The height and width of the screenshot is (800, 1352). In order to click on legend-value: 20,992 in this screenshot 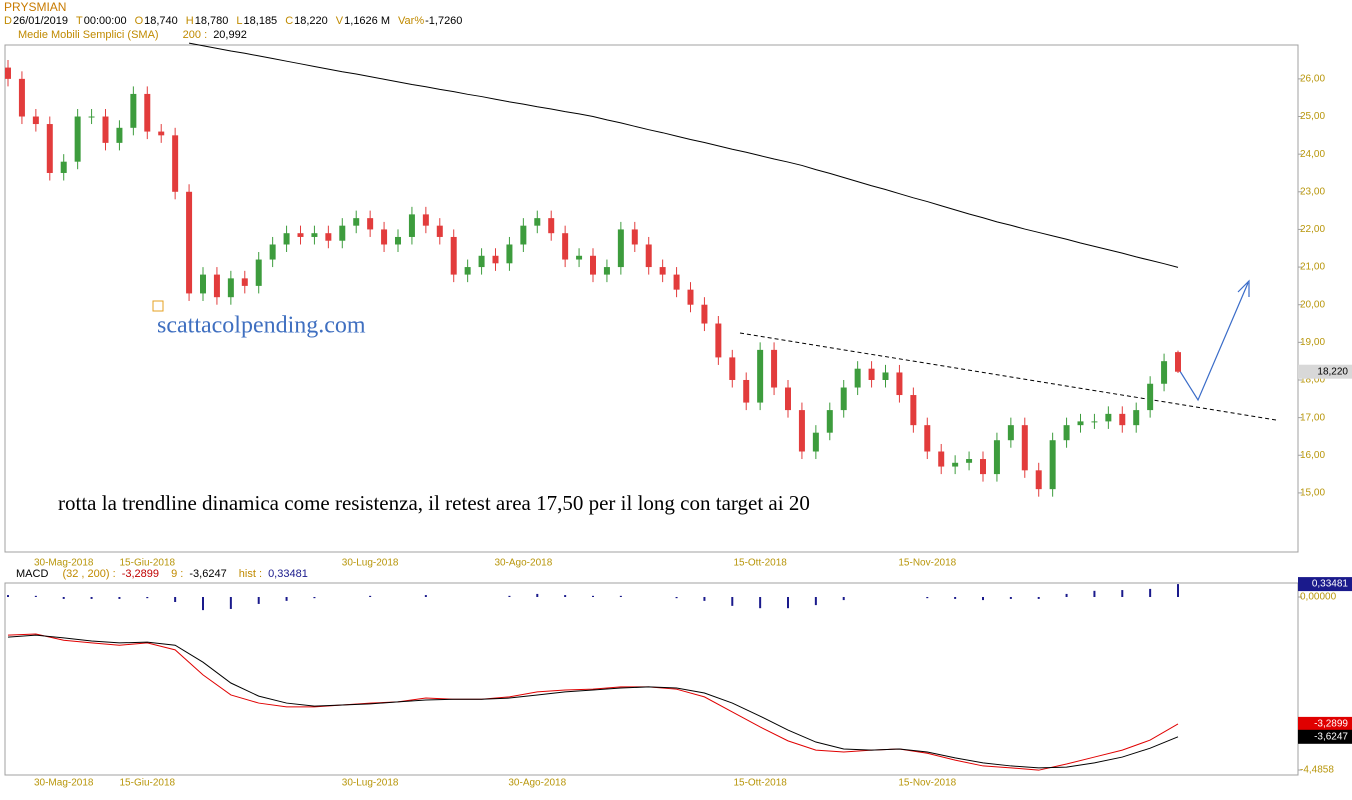, I will do `click(230, 35)`.